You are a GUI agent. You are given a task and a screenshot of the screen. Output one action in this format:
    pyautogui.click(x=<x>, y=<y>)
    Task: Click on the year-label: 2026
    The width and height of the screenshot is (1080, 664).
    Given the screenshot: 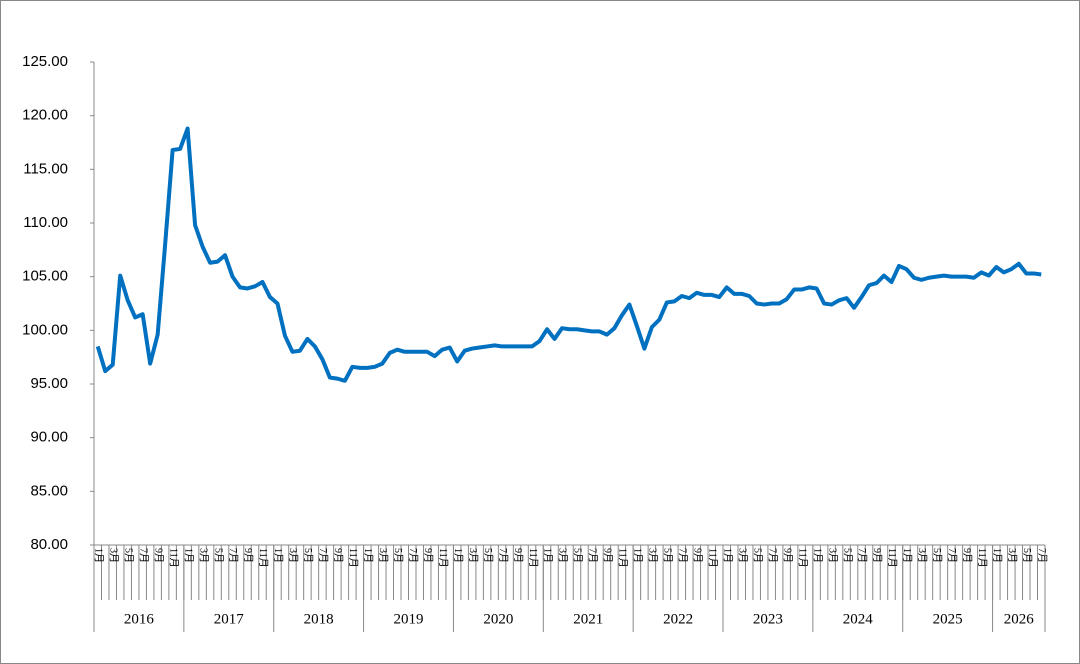 What is the action you would take?
    pyautogui.click(x=1019, y=619)
    